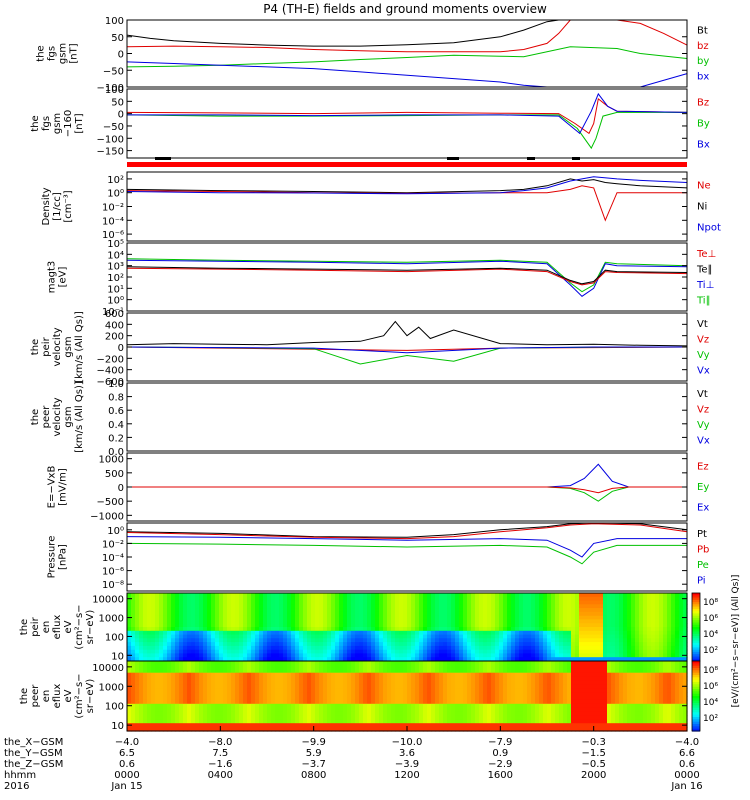 This screenshot has width=750, height=800. Describe the element at coordinates (709, 228) in the screenshot. I see `legend-item-Npot: Npot` at that location.